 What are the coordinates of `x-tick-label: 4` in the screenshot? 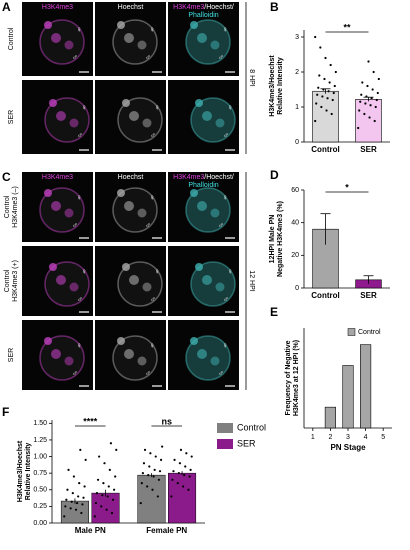 It's located at (366, 437).